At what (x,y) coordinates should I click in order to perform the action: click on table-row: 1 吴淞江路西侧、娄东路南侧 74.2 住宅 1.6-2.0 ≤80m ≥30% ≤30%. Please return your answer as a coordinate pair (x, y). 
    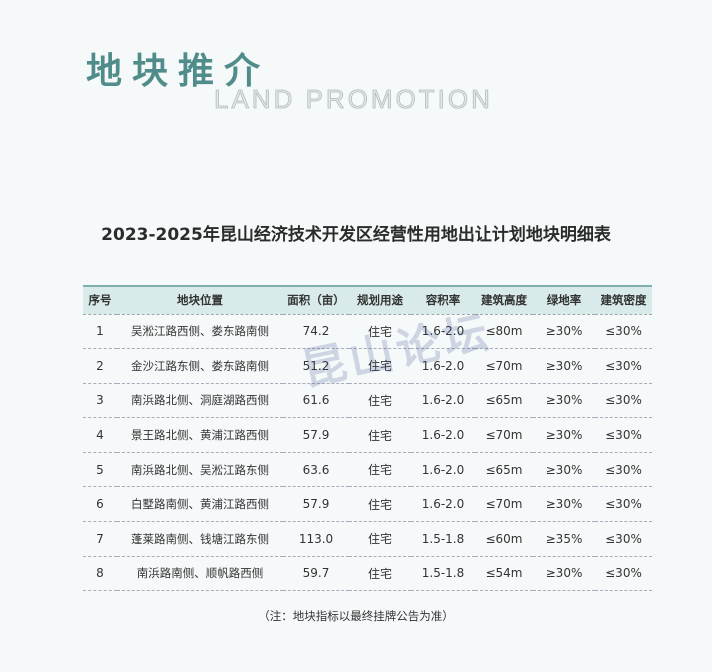
    Looking at the image, I should click on (367, 332).